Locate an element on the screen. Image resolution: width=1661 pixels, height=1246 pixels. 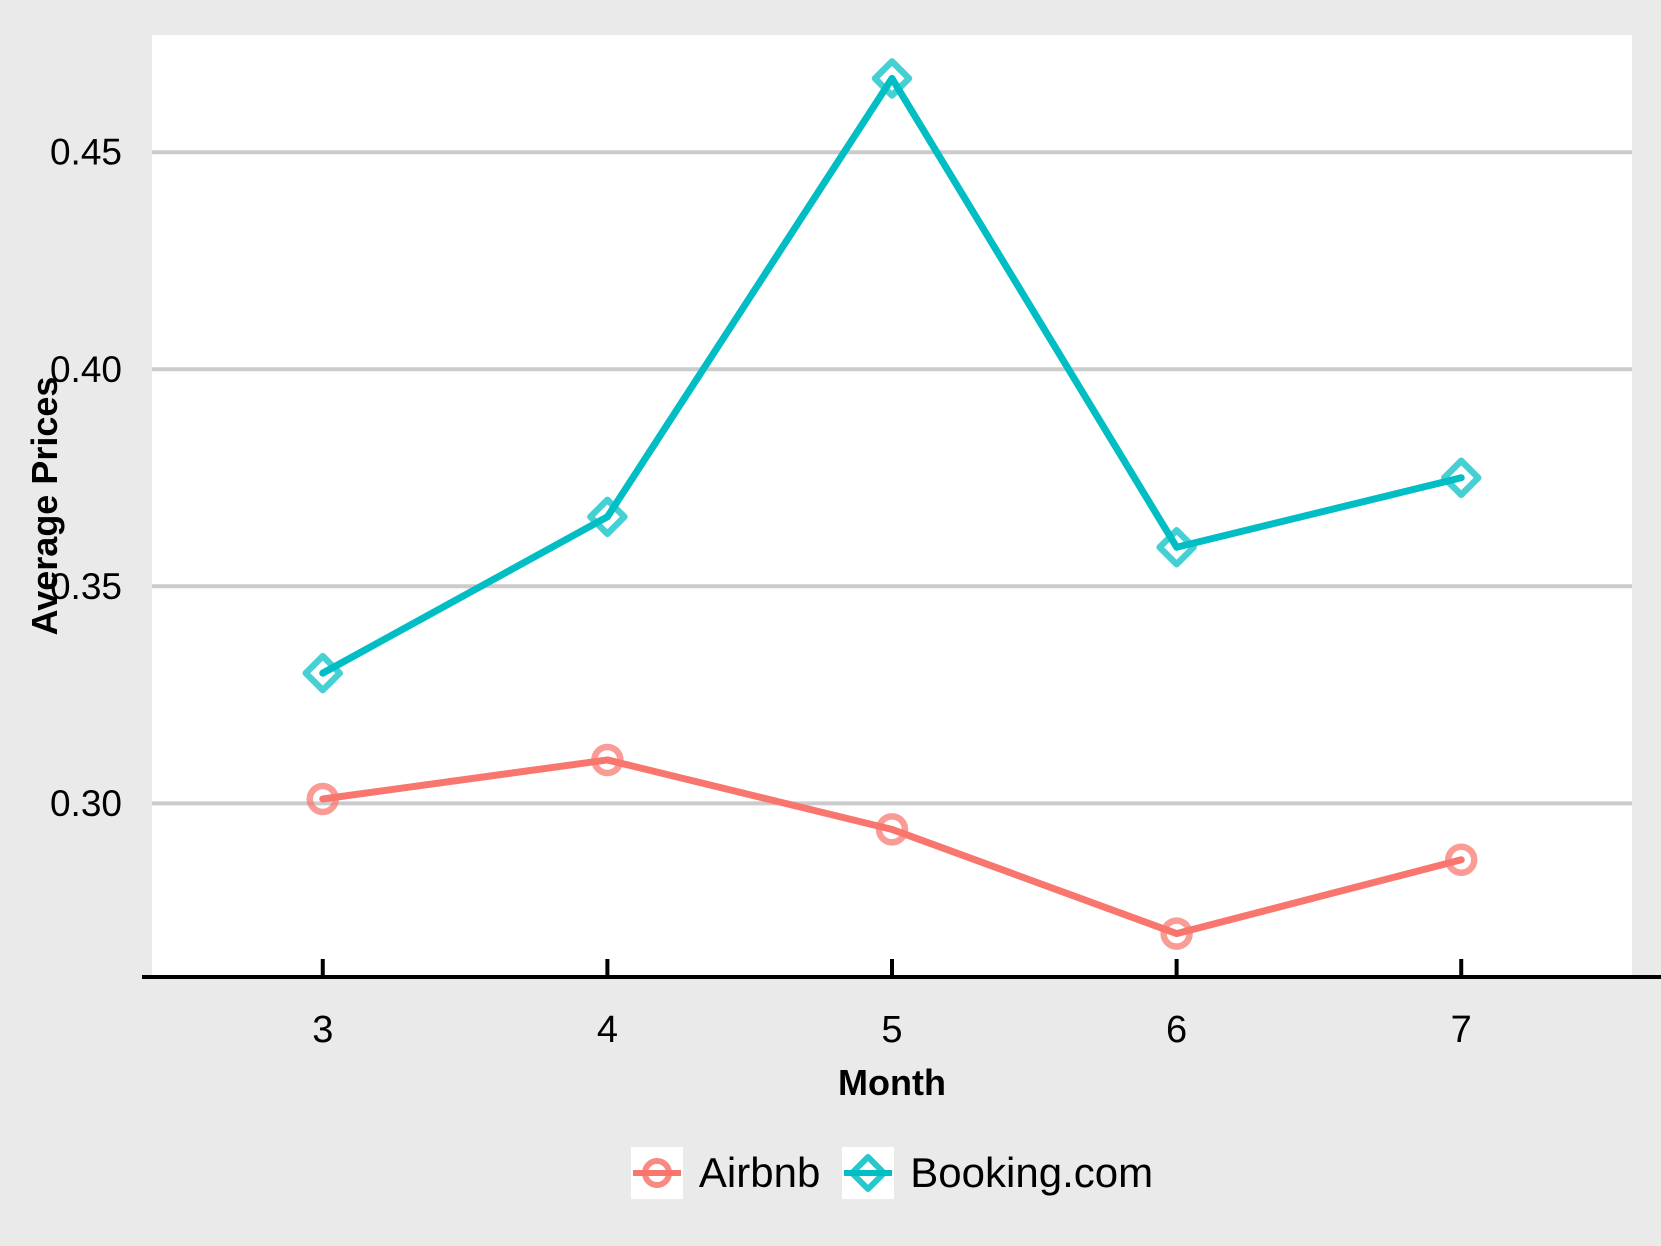
y-tick-label: 0.45 is located at coordinates (86, 152).